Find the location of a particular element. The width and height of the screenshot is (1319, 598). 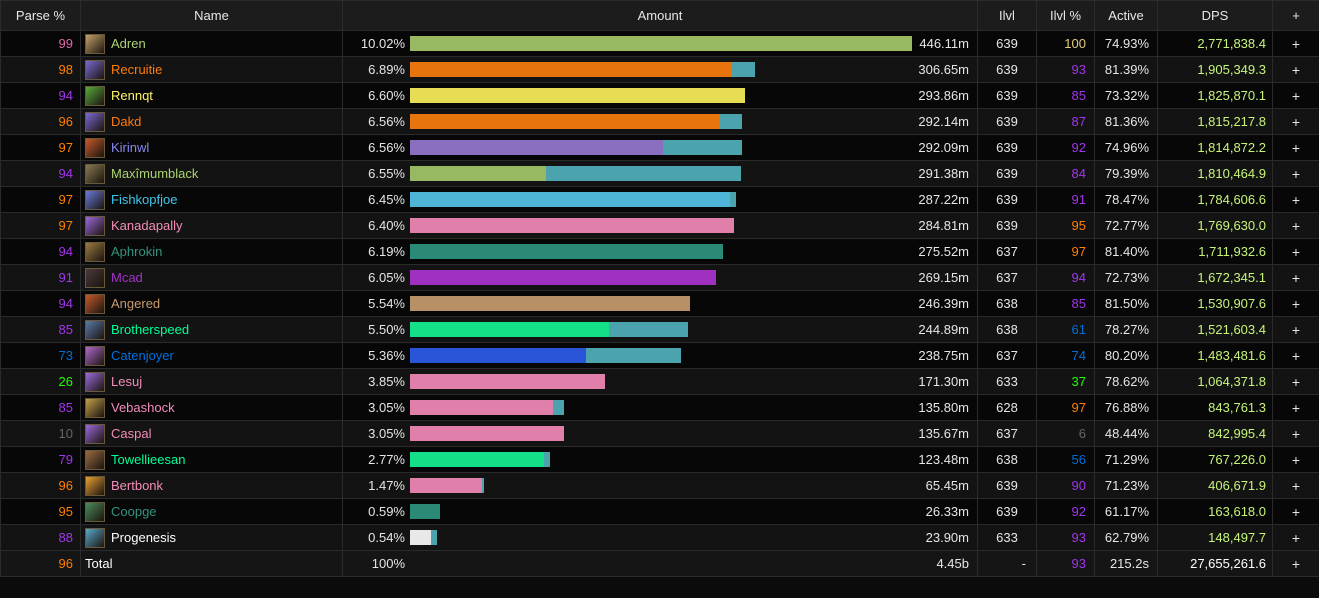

player-name: Kirinwl is located at coordinates (130, 147).